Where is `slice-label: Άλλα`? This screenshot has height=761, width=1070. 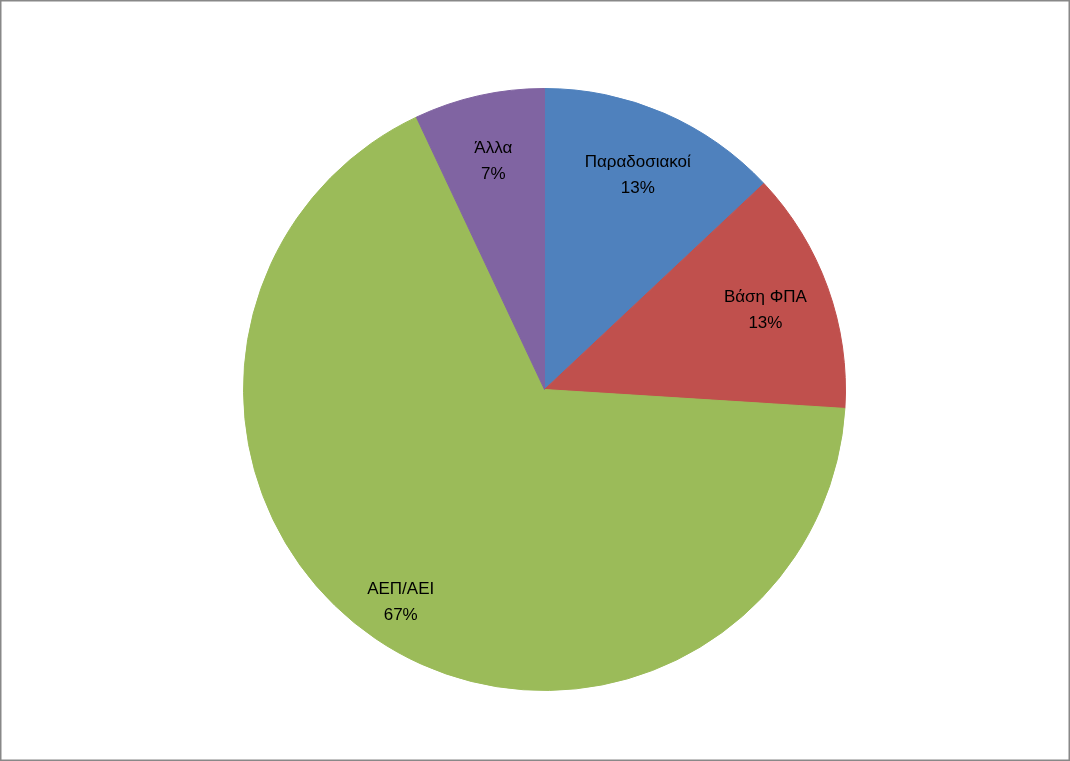 slice-label: Άλλα is located at coordinates (493, 147).